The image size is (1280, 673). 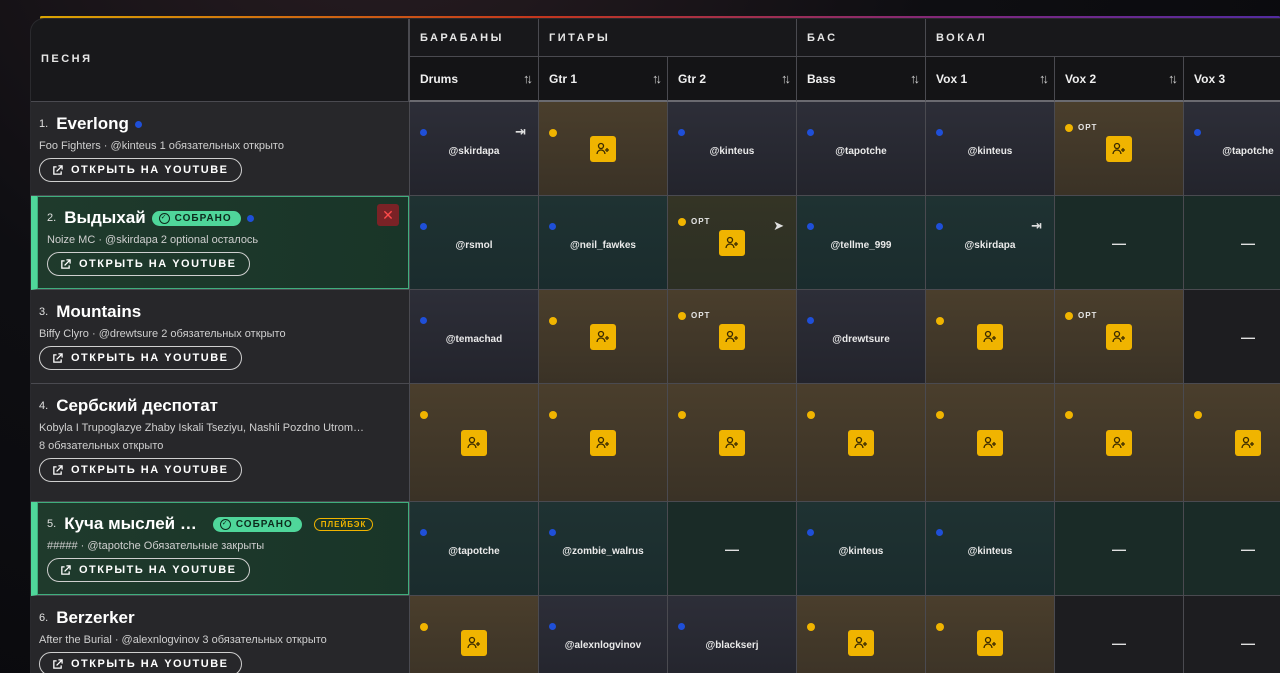 I want to click on badge-label: СОБРАНО, so click(x=203, y=218).